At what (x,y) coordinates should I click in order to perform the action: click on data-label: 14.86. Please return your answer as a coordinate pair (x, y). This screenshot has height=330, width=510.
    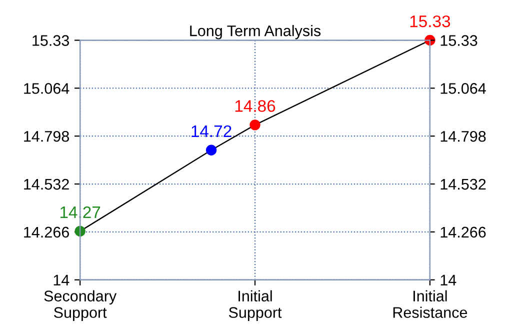
    Looking at the image, I should click on (255, 106).